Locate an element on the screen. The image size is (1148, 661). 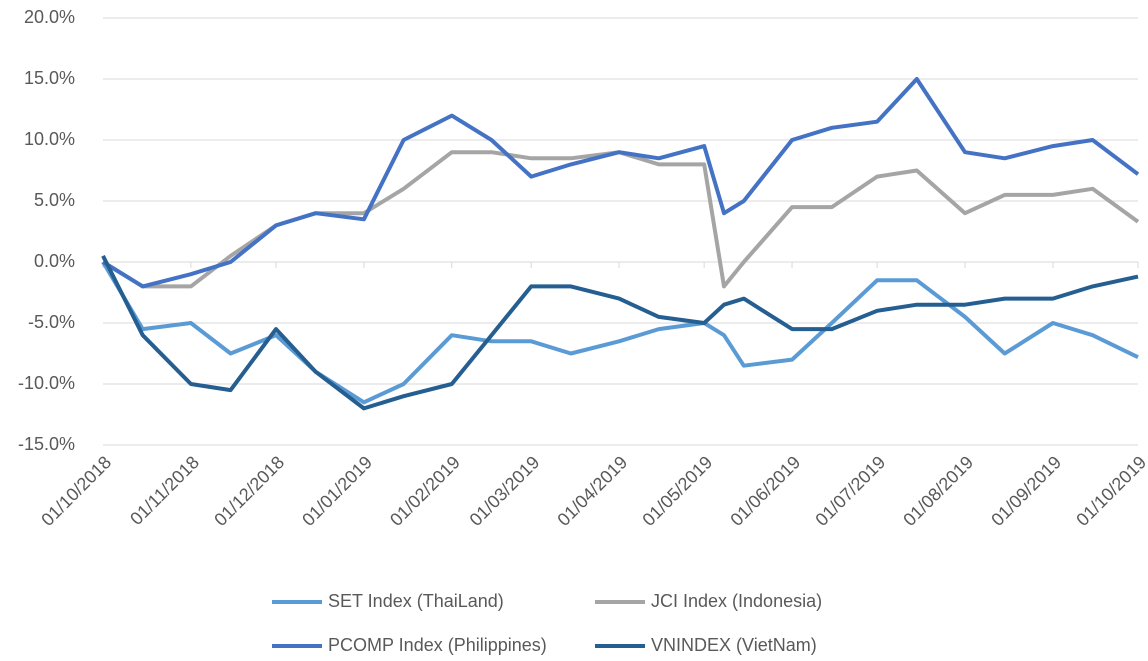
x-tick-label: 01/06/2019 is located at coordinates (765, 491).